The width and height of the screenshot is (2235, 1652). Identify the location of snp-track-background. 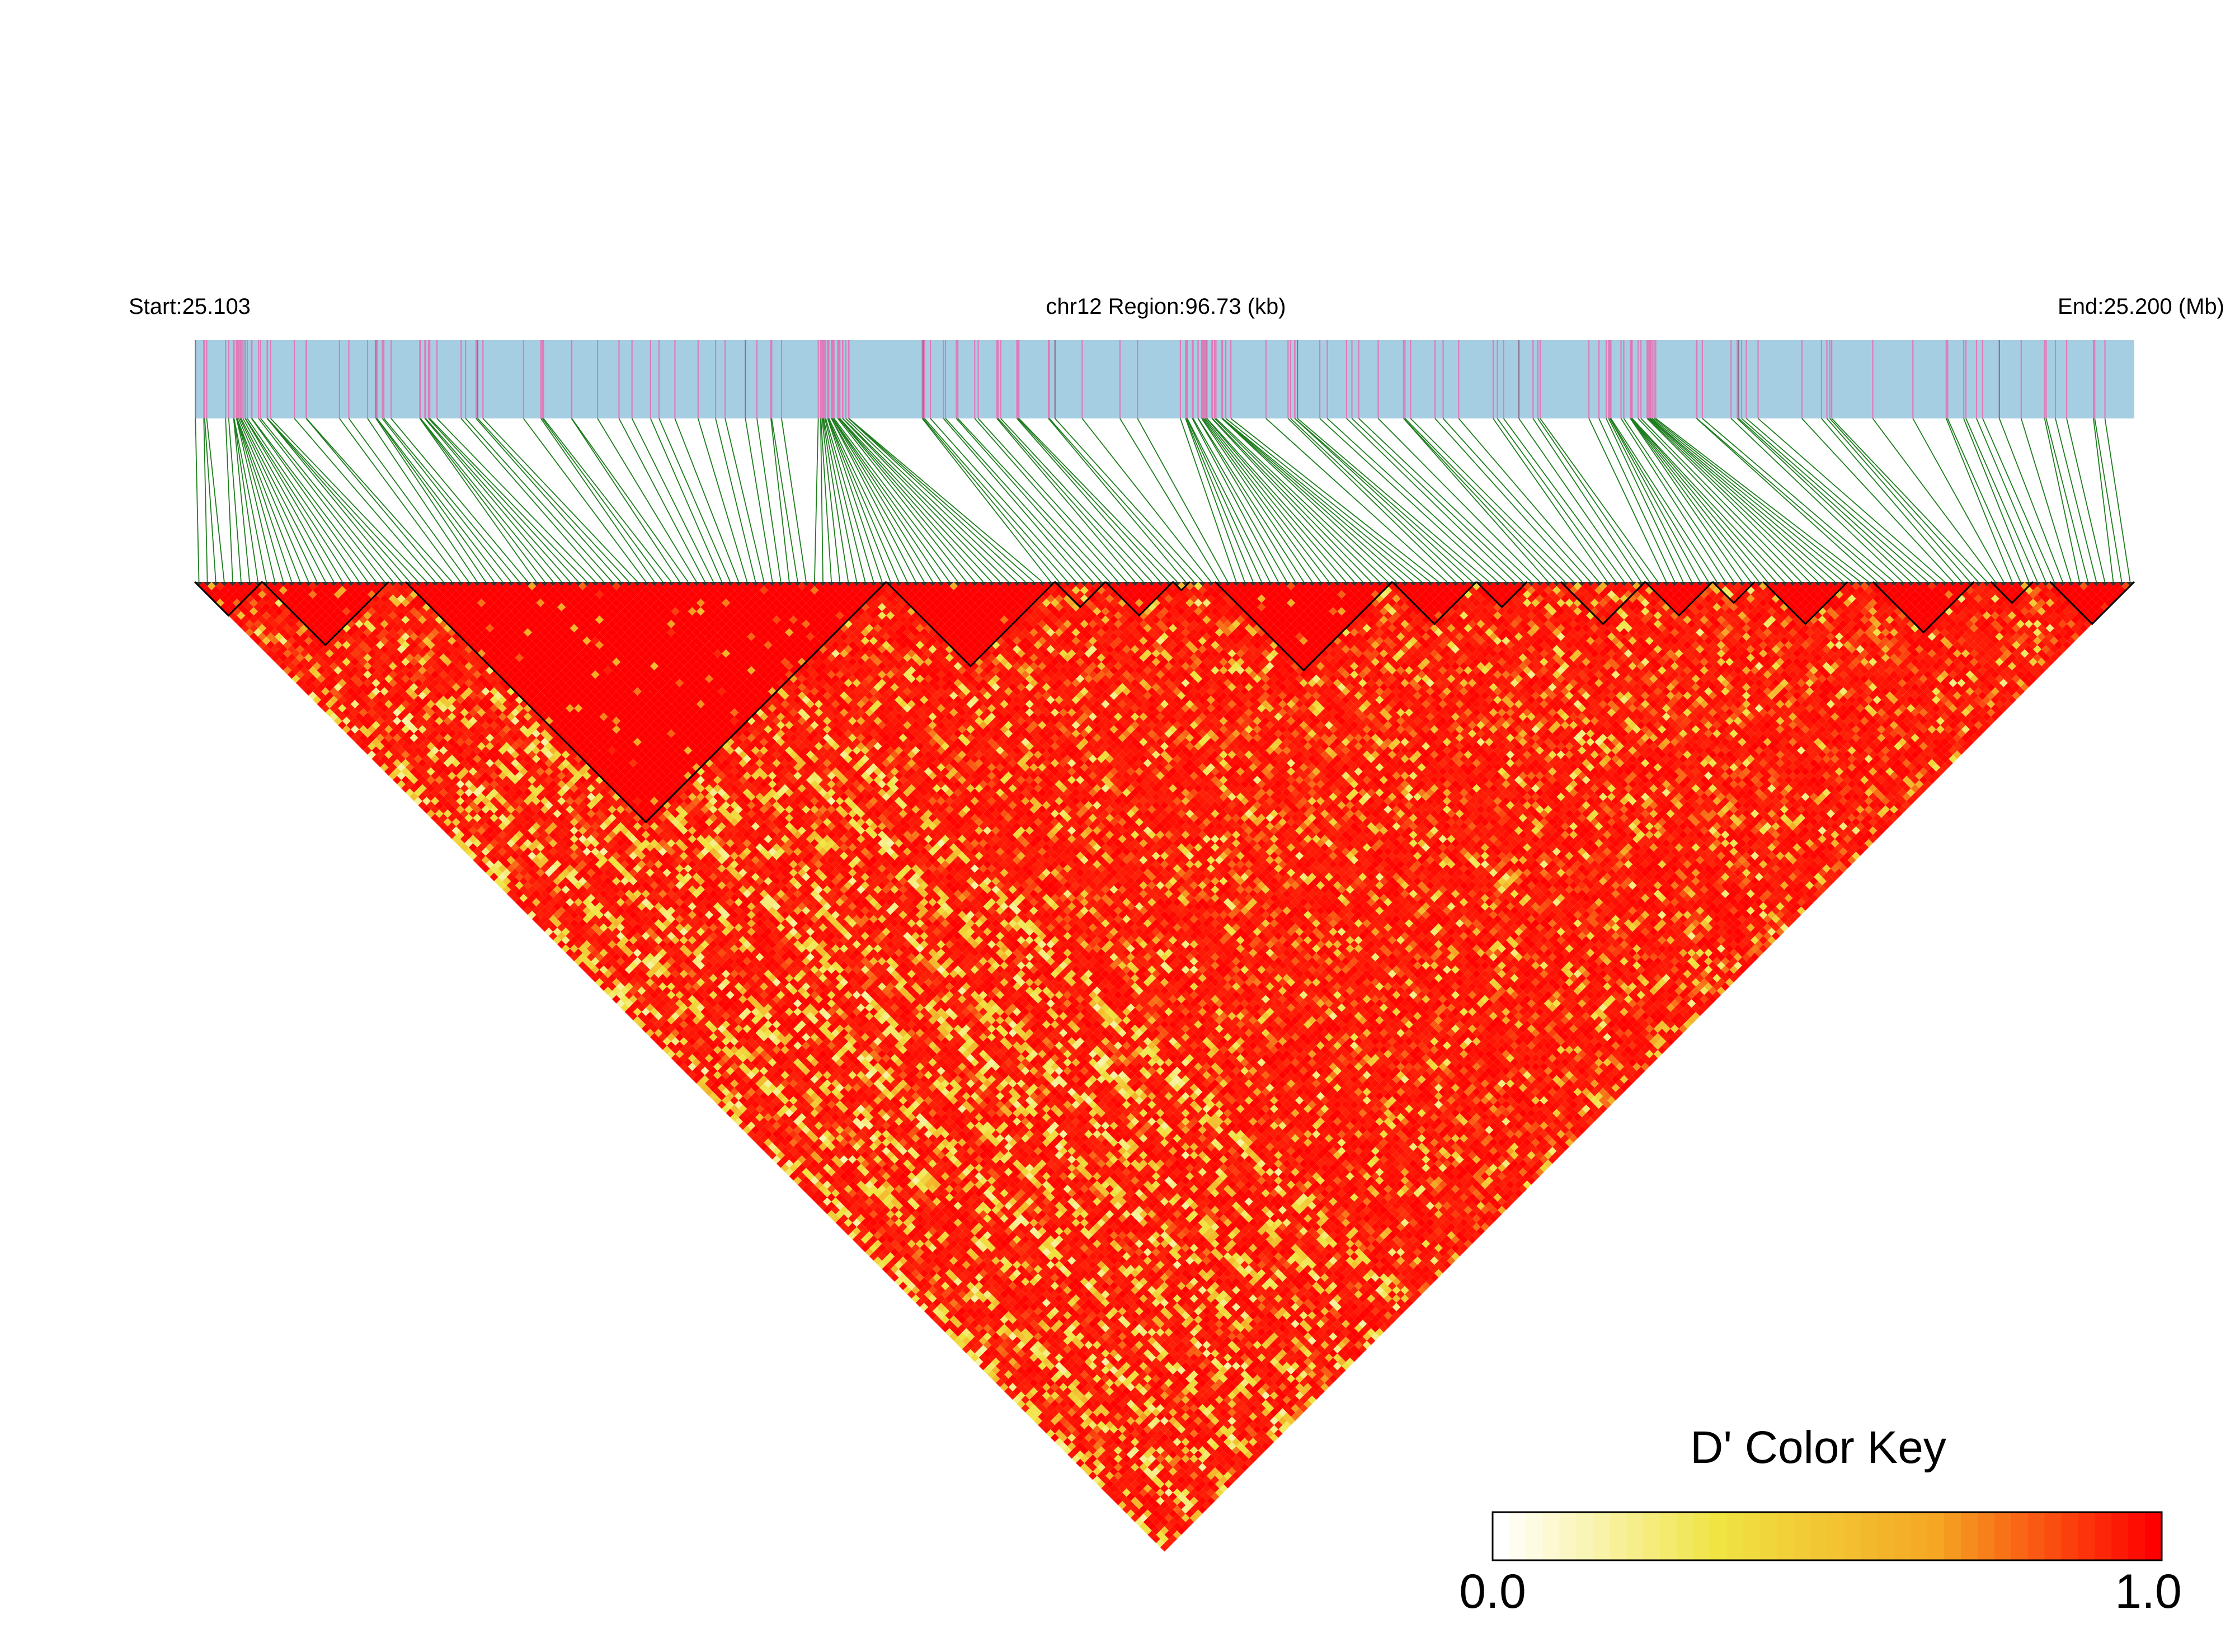
(1164, 379).